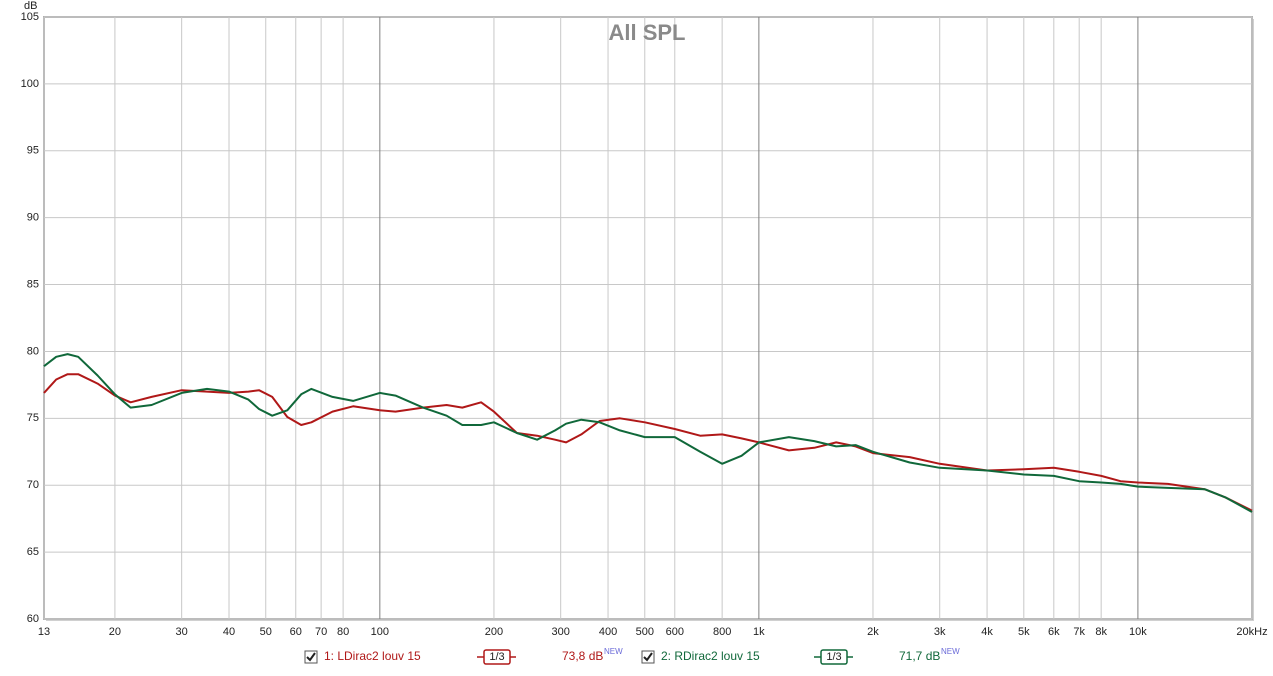  I want to click on legend-entry: 2: RDirac2 louv 15, so click(710, 656).